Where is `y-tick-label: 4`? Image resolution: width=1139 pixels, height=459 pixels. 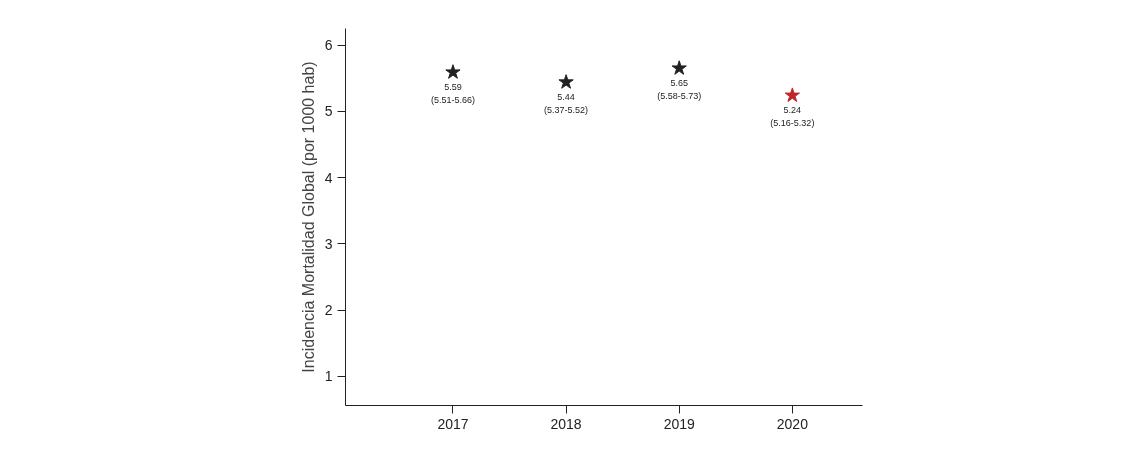 y-tick-label: 4 is located at coordinates (328, 177).